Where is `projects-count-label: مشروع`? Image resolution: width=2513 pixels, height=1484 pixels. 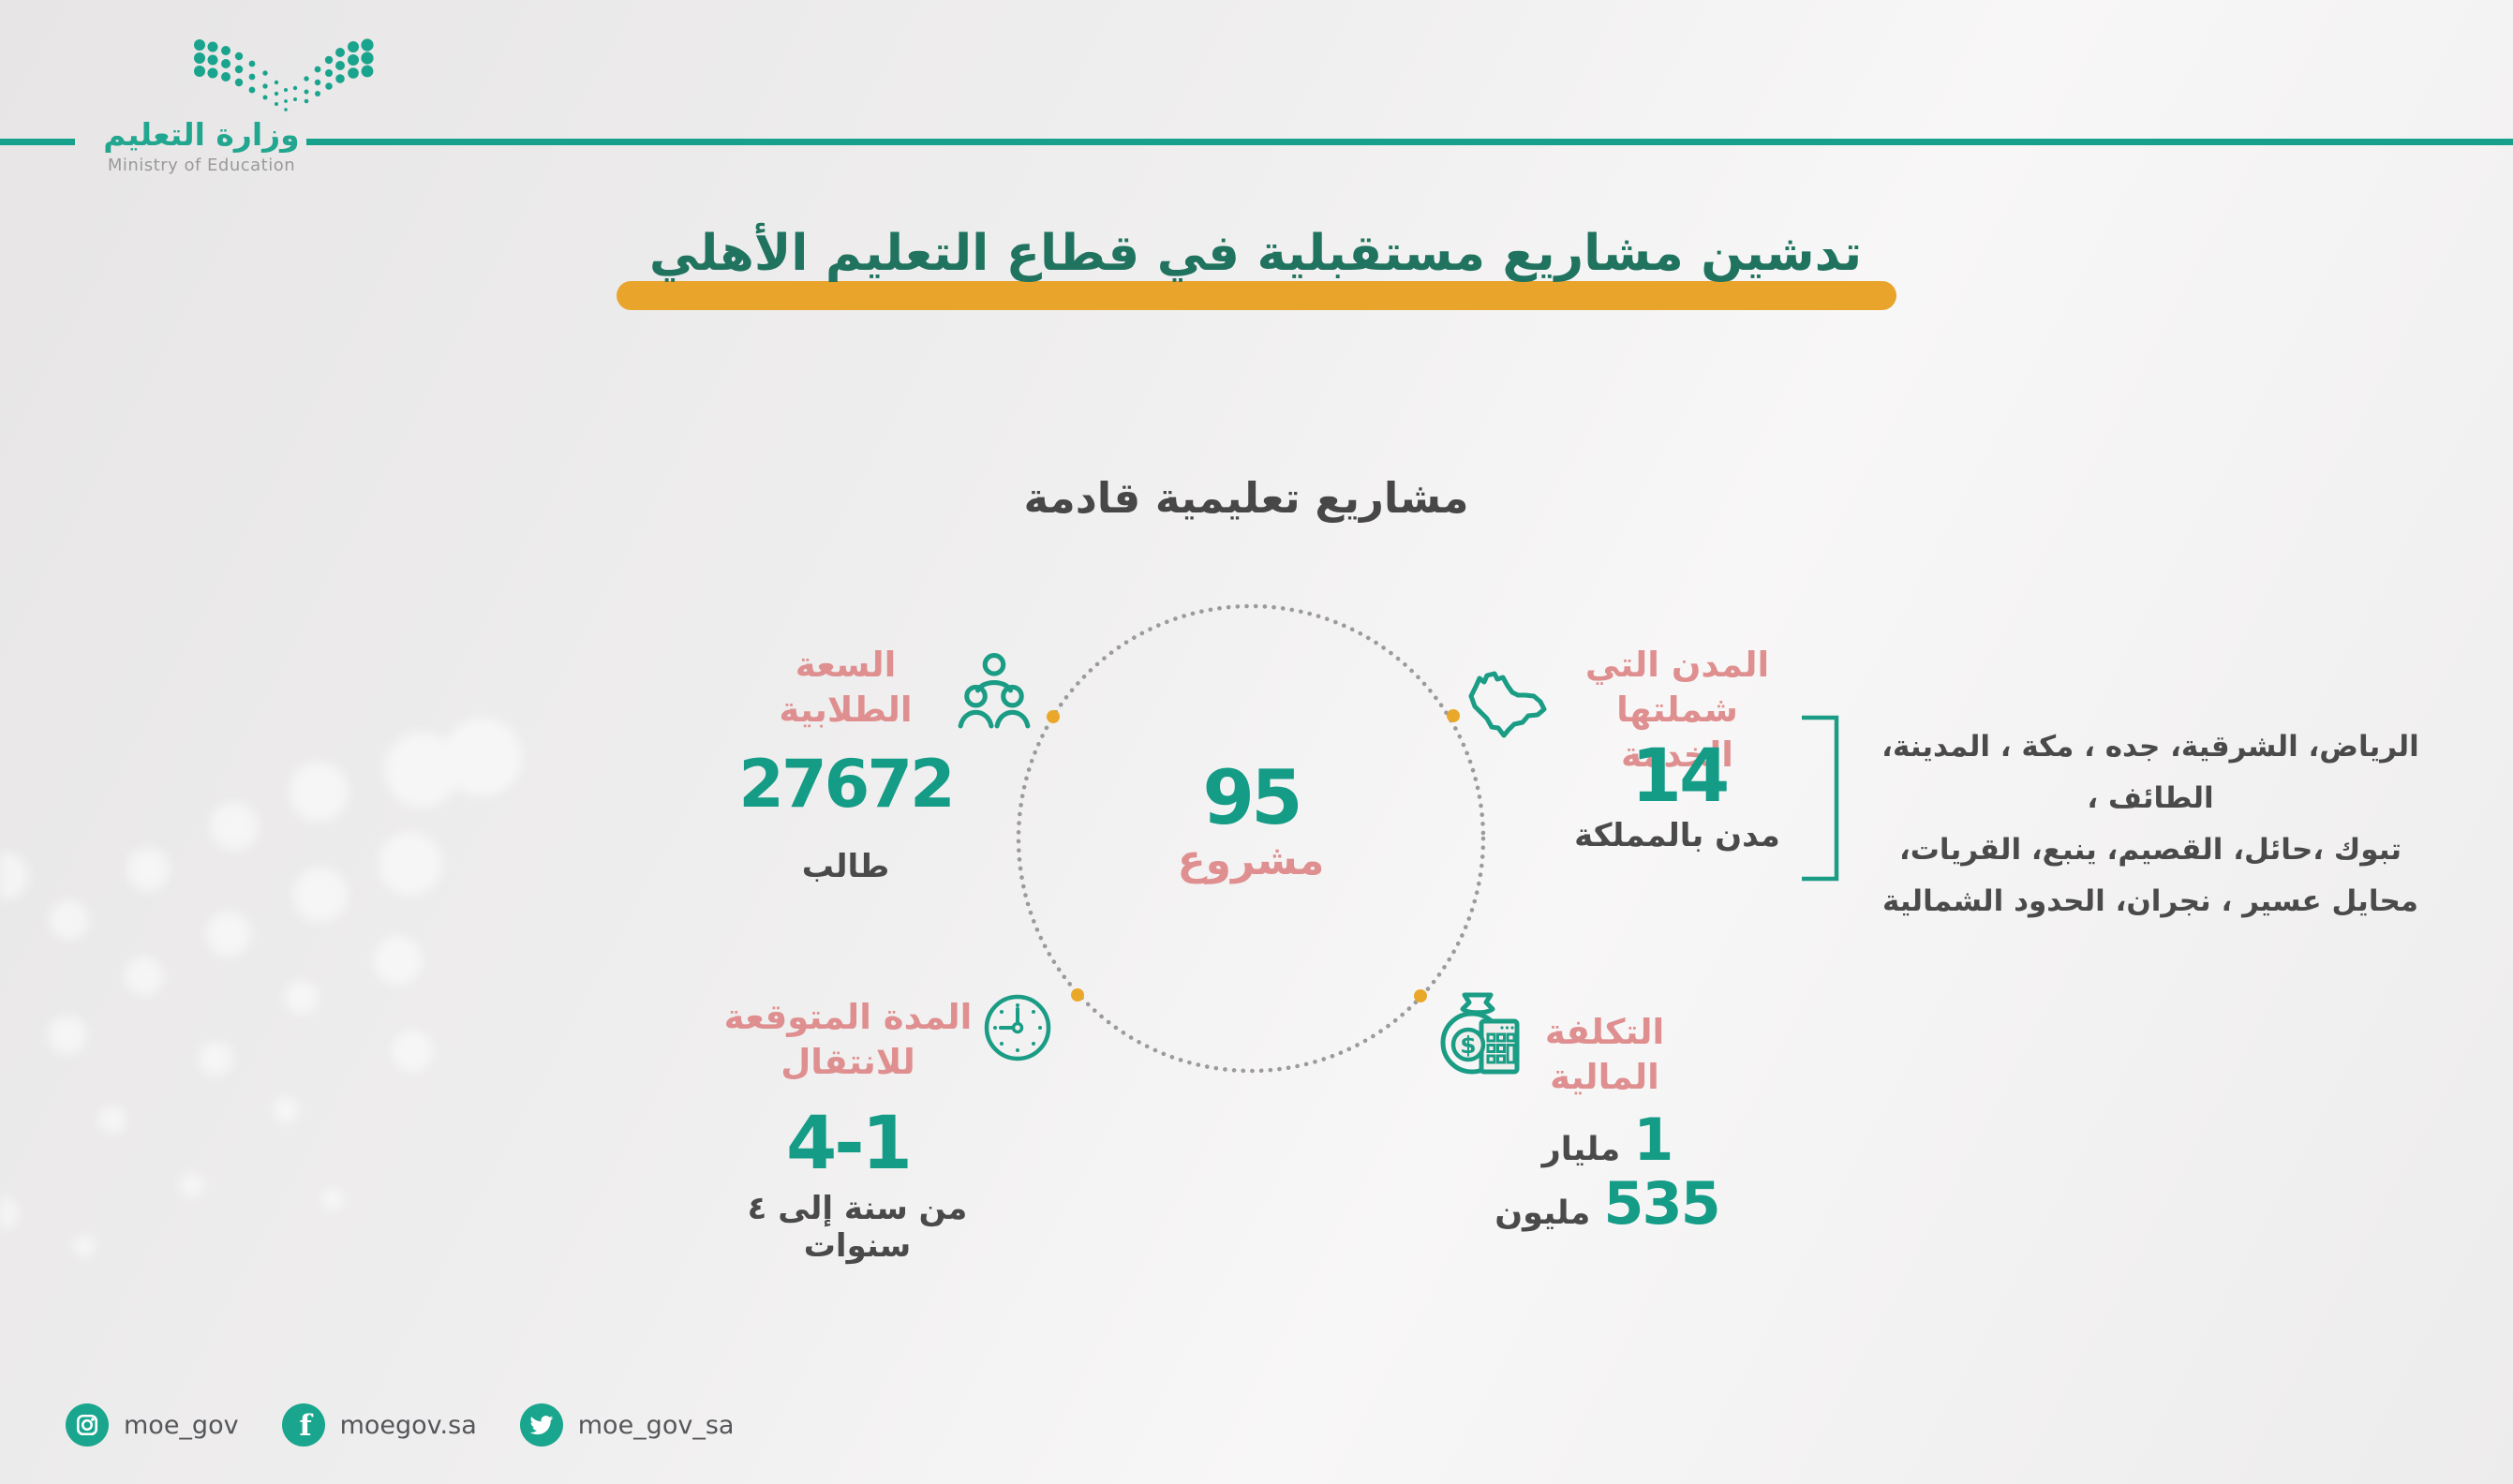
projects-count-label: مشروع is located at coordinates (1251, 860).